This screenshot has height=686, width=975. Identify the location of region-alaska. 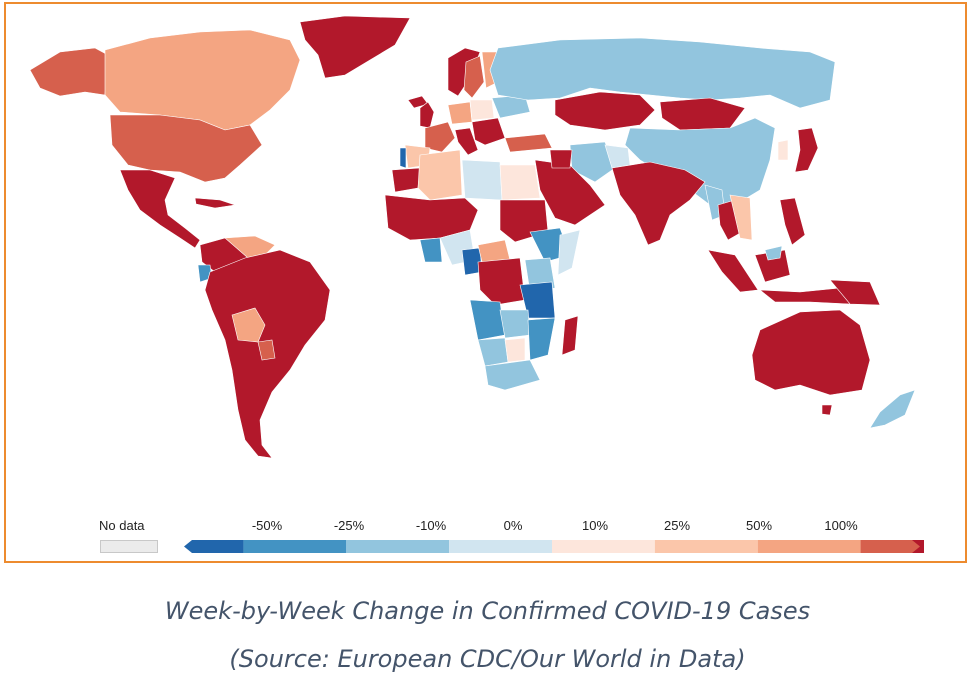
(69, 72).